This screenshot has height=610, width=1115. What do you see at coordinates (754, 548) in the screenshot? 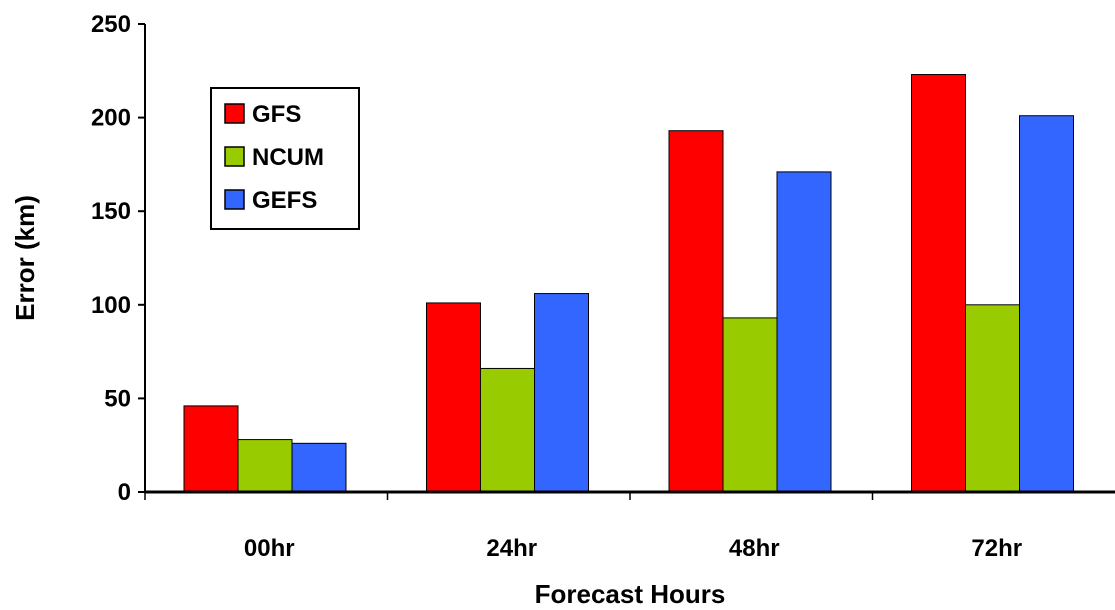
I see `x-tick-label: 48hr` at bounding box center [754, 548].